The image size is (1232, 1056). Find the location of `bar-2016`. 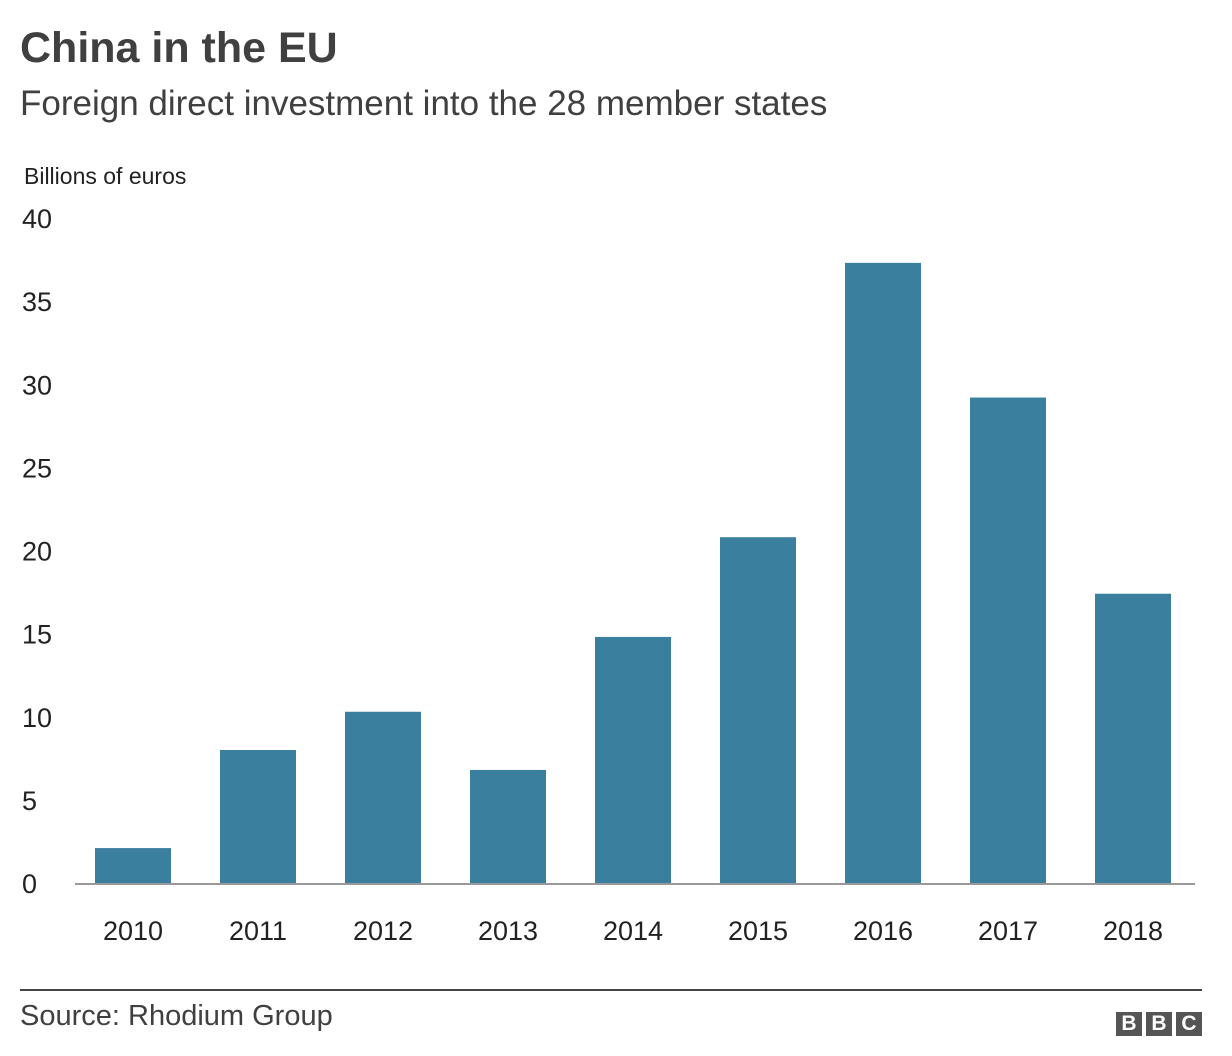

bar-2016 is located at coordinates (883, 572).